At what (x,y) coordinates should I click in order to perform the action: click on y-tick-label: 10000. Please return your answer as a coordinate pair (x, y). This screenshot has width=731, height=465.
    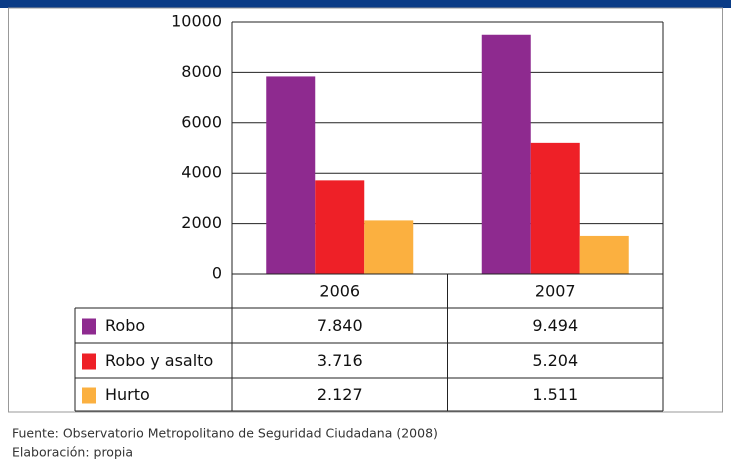
    Looking at the image, I should click on (196, 21).